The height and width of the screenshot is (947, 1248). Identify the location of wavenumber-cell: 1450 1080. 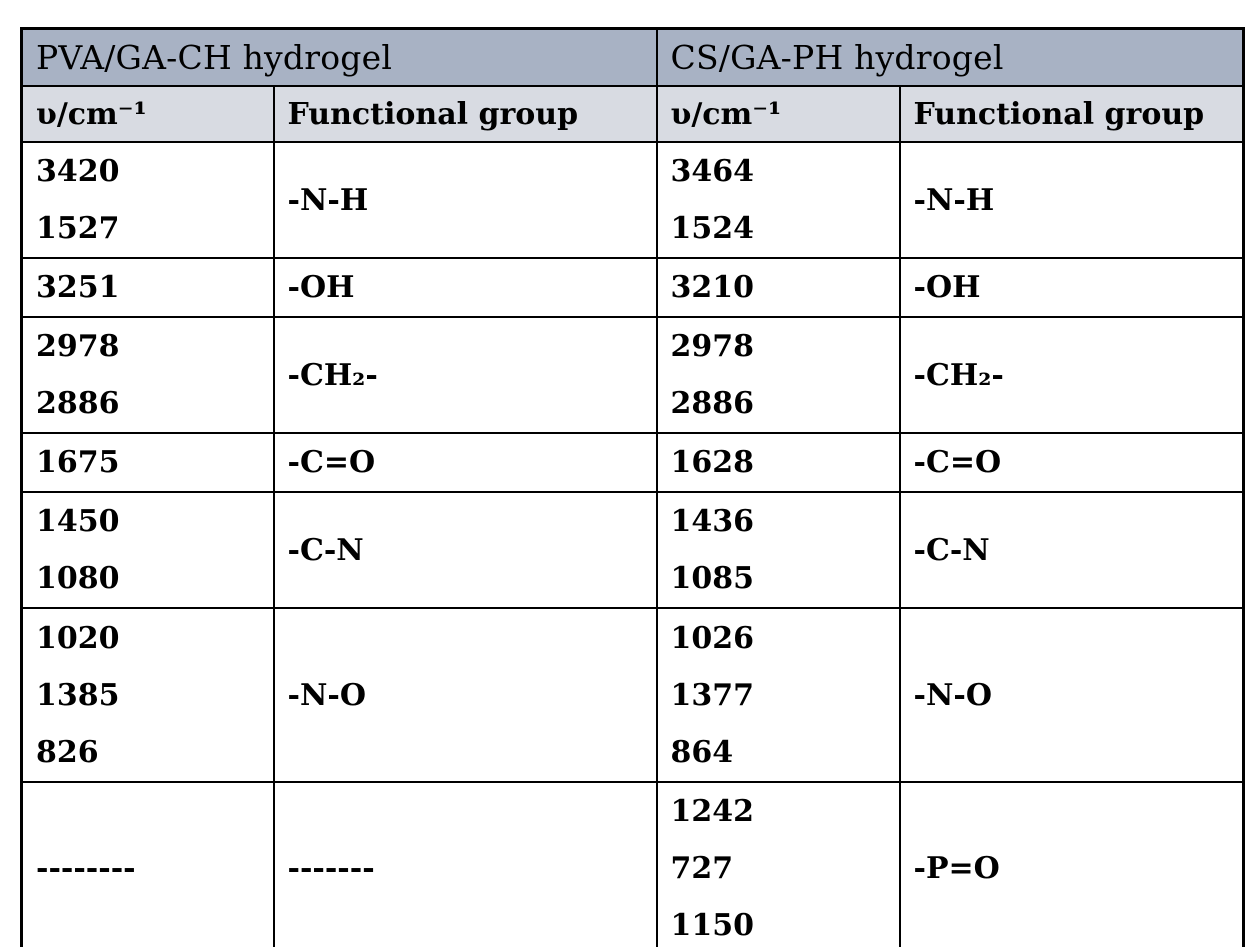
(147, 550).